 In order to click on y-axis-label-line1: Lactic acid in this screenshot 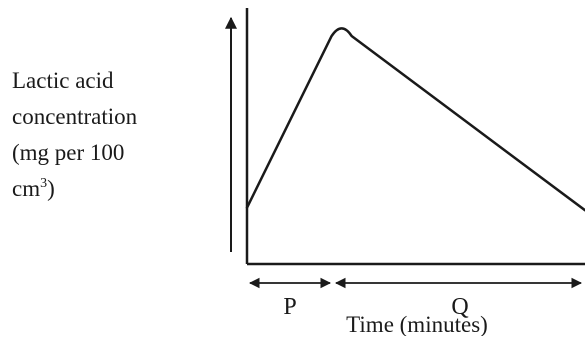, I will do `click(63, 80)`.